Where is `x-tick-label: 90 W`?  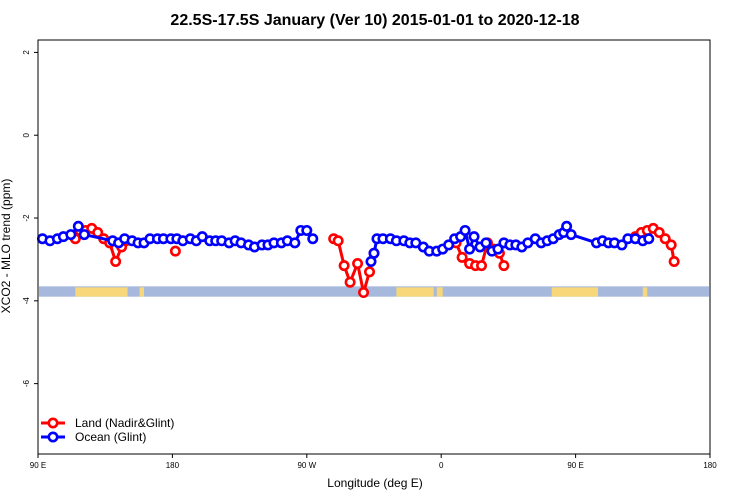
x-tick-label: 90 W is located at coordinates (306, 465).